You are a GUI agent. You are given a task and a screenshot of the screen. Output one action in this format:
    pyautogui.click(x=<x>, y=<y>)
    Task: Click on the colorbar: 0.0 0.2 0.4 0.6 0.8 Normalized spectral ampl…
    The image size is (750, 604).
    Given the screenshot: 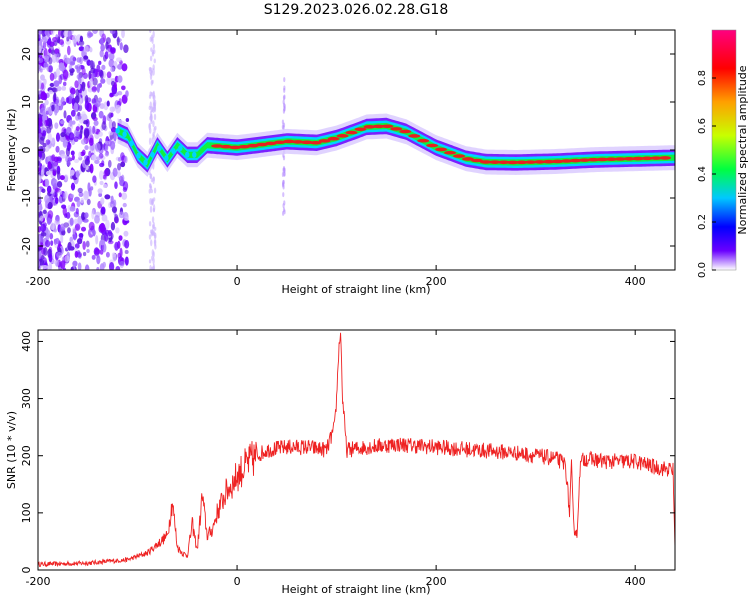 What is the action you would take?
    pyautogui.click(x=723, y=153)
    